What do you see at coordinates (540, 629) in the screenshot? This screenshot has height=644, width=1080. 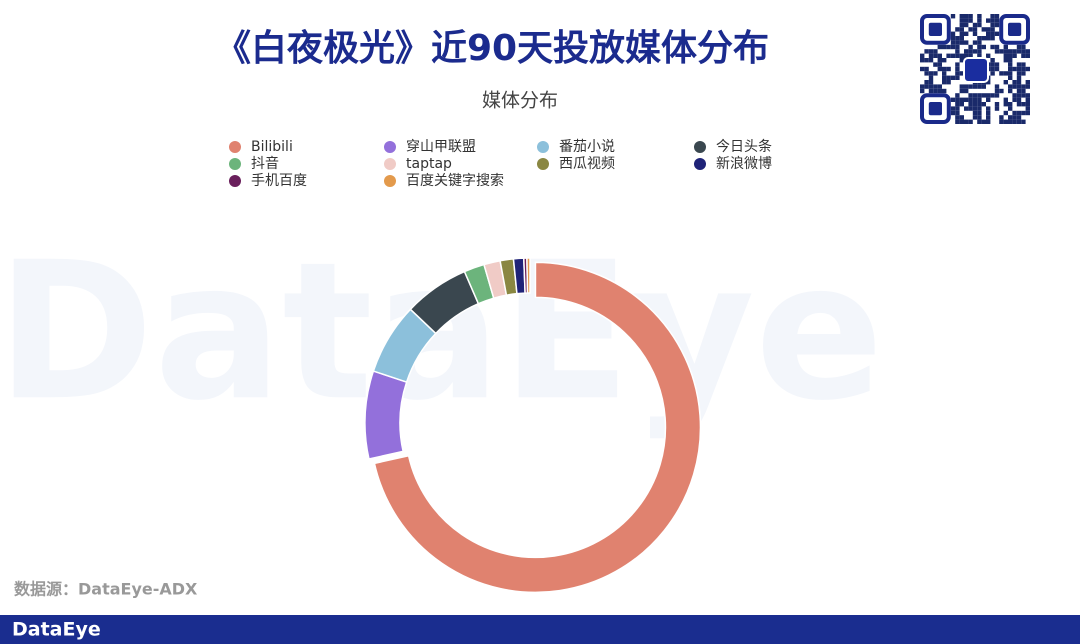 I see `footer-bar` at bounding box center [540, 629].